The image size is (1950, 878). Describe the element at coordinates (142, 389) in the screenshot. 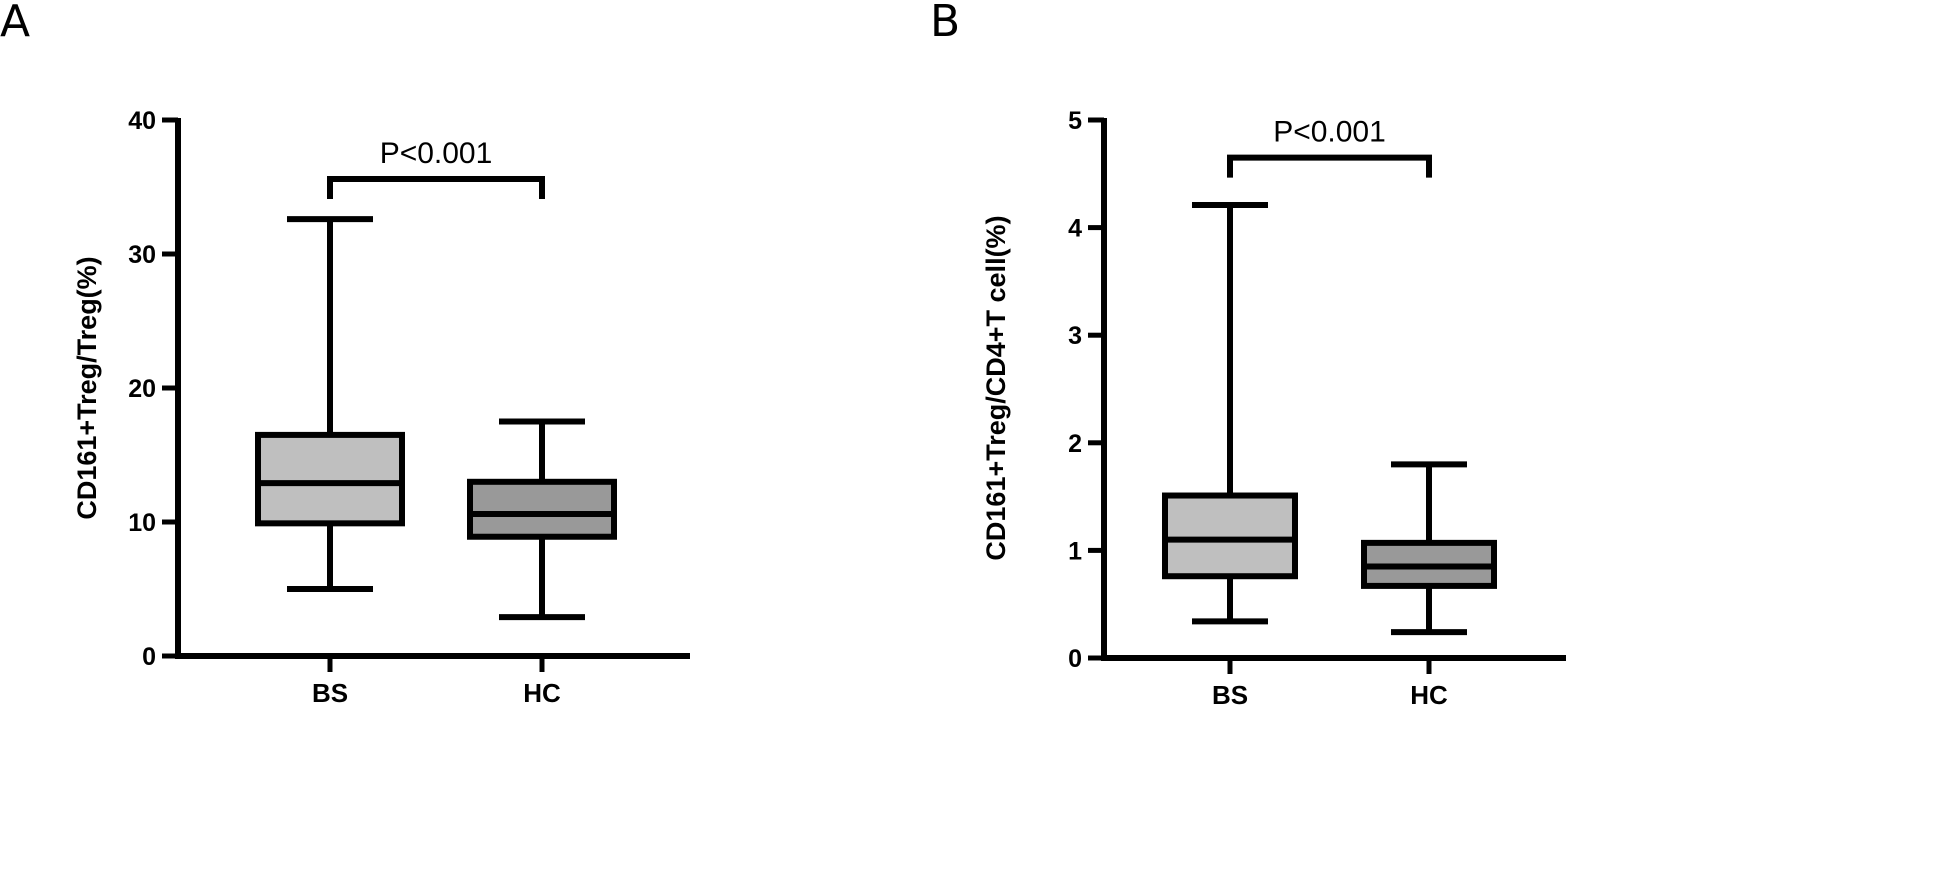

I see `y-tick-label: 20` at that location.